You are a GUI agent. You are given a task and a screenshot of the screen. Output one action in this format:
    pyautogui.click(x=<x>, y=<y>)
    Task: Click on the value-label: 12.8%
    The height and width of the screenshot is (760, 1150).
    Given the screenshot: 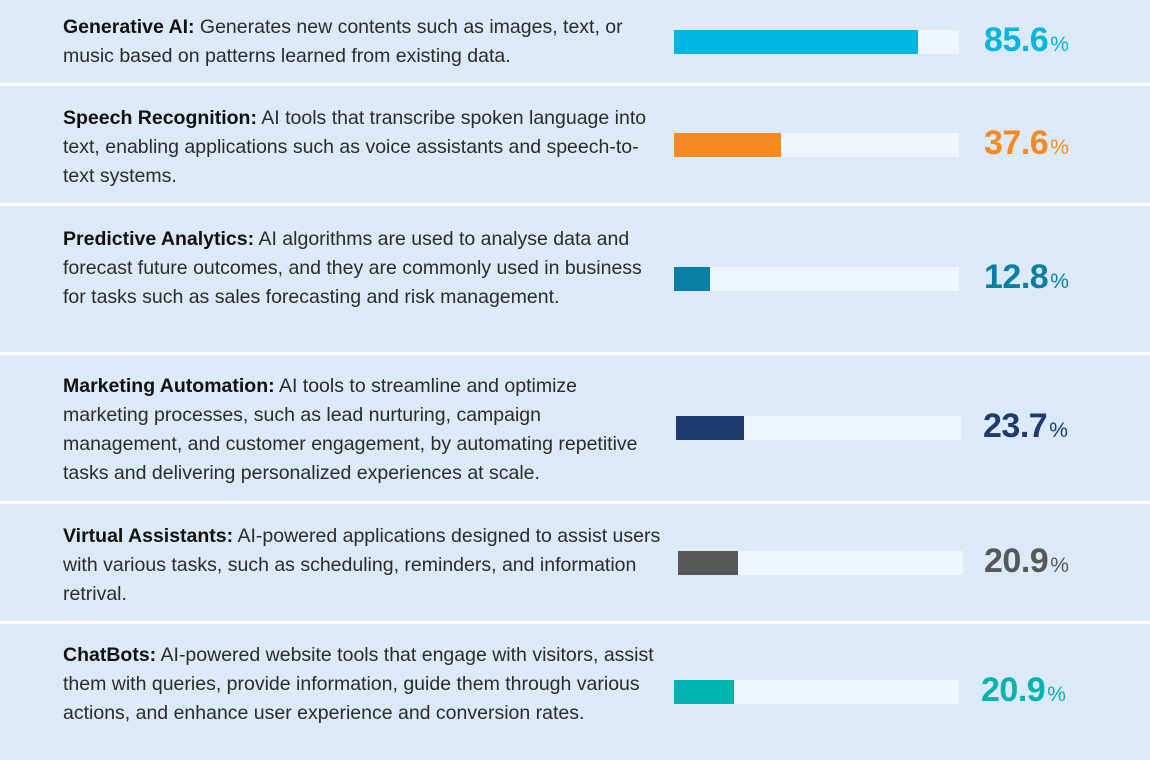 What is the action you would take?
    pyautogui.click(x=1054, y=277)
    